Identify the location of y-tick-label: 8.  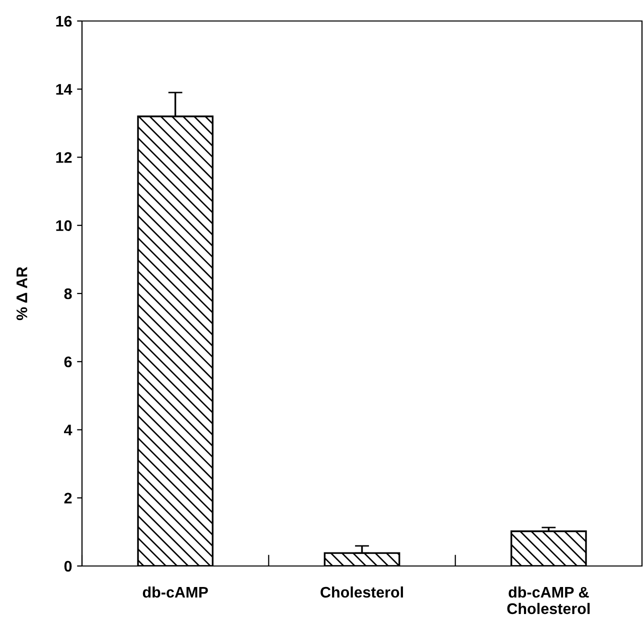
(68, 294).